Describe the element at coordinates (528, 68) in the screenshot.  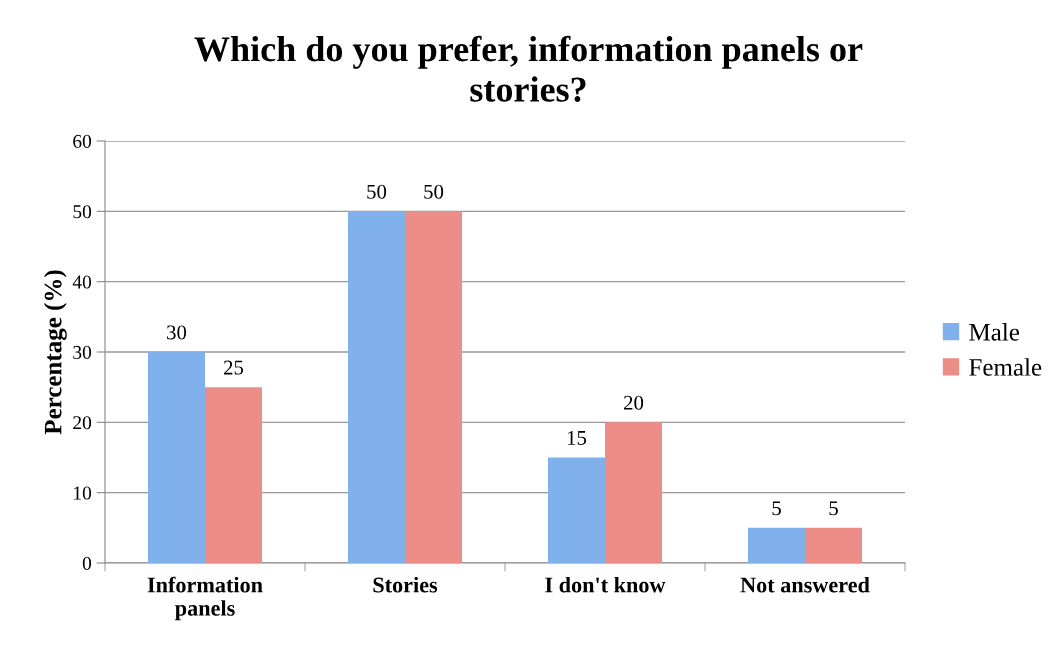
I see `chart-title: Which do you prefer, information panels or stories?` at that location.